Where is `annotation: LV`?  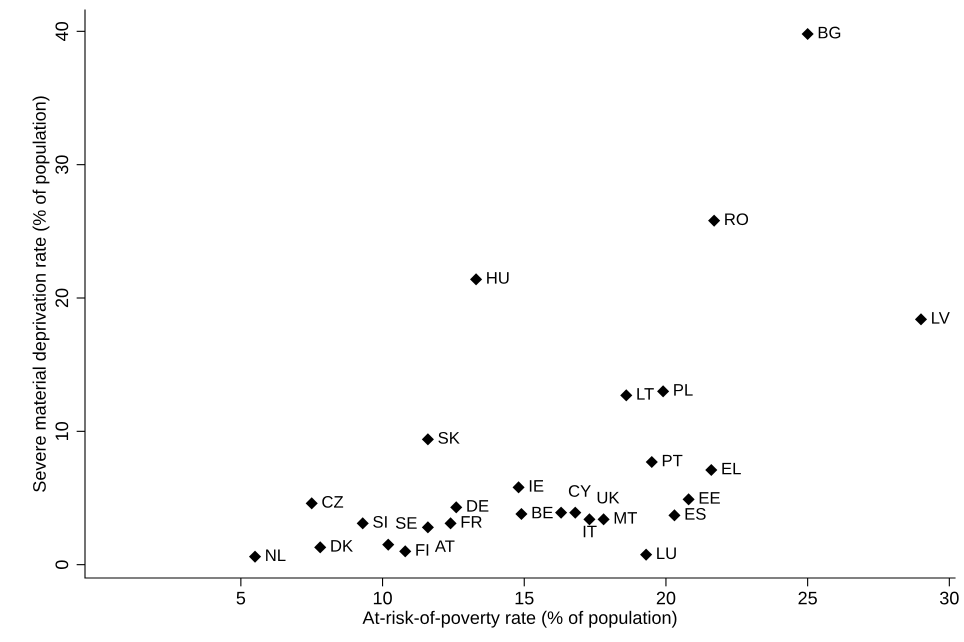
annotation: LV is located at coordinates (941, 318).